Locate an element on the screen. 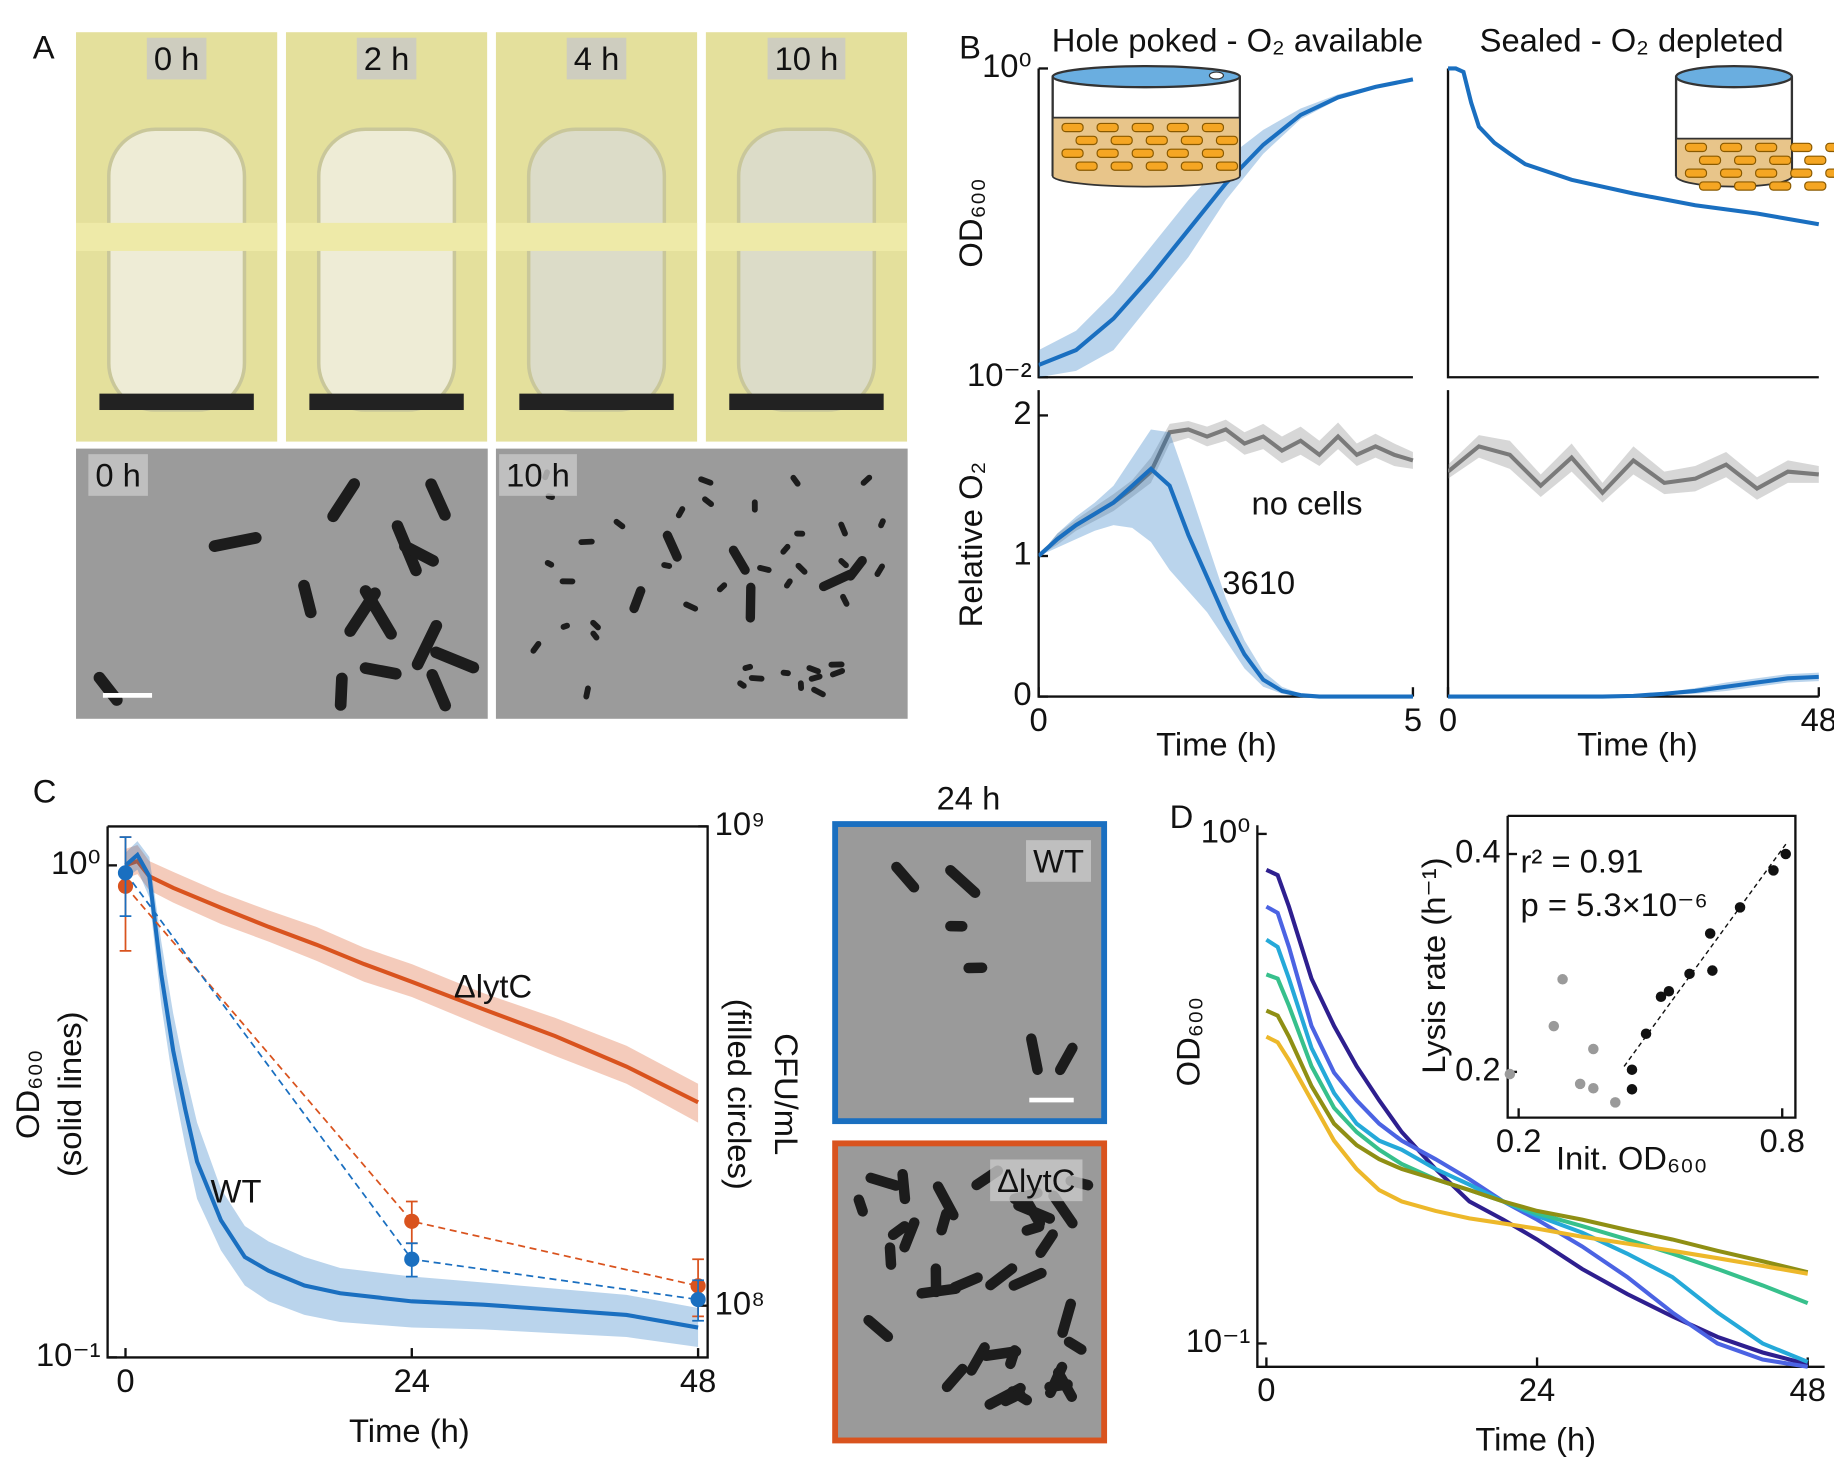 The height and width of the screenshot is (1468, 1834). photo-label: ΔlytC is located at coordinates (1036, 1180).